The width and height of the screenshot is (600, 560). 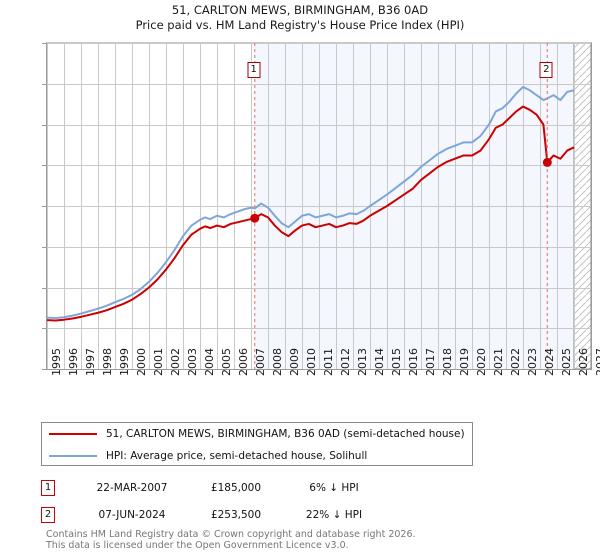 What do you see at coordinates (566, 362) in the screenshot?
I see `x-axis-label: 2025` at bounding box center [566, 362].